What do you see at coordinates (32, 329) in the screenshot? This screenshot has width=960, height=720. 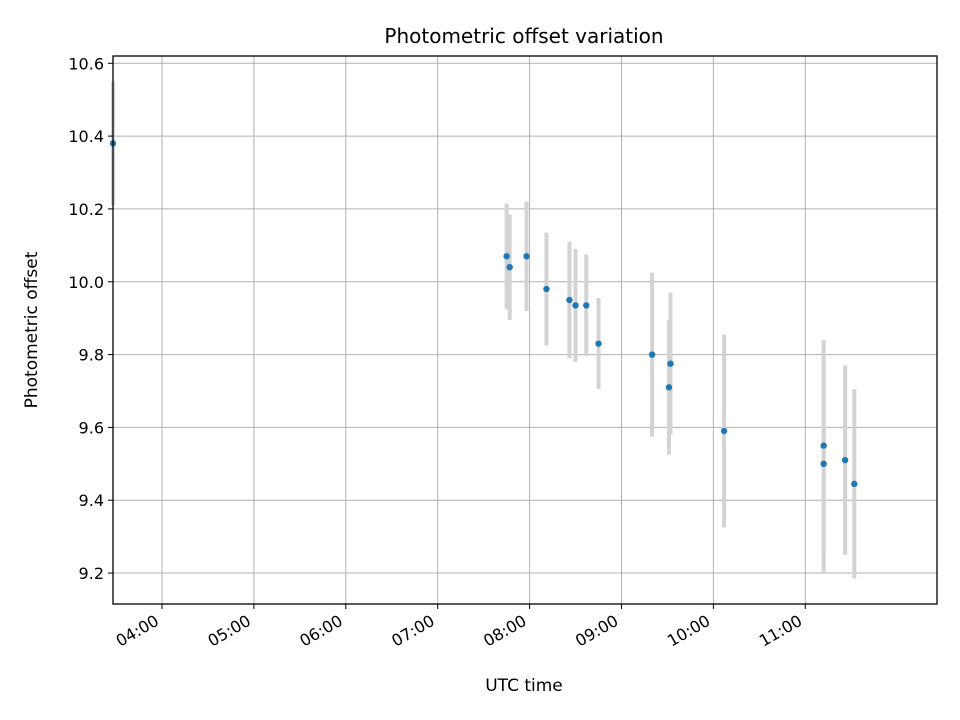 I see `y-axis-title: Photometric offset` at bounding box center [32, 329].